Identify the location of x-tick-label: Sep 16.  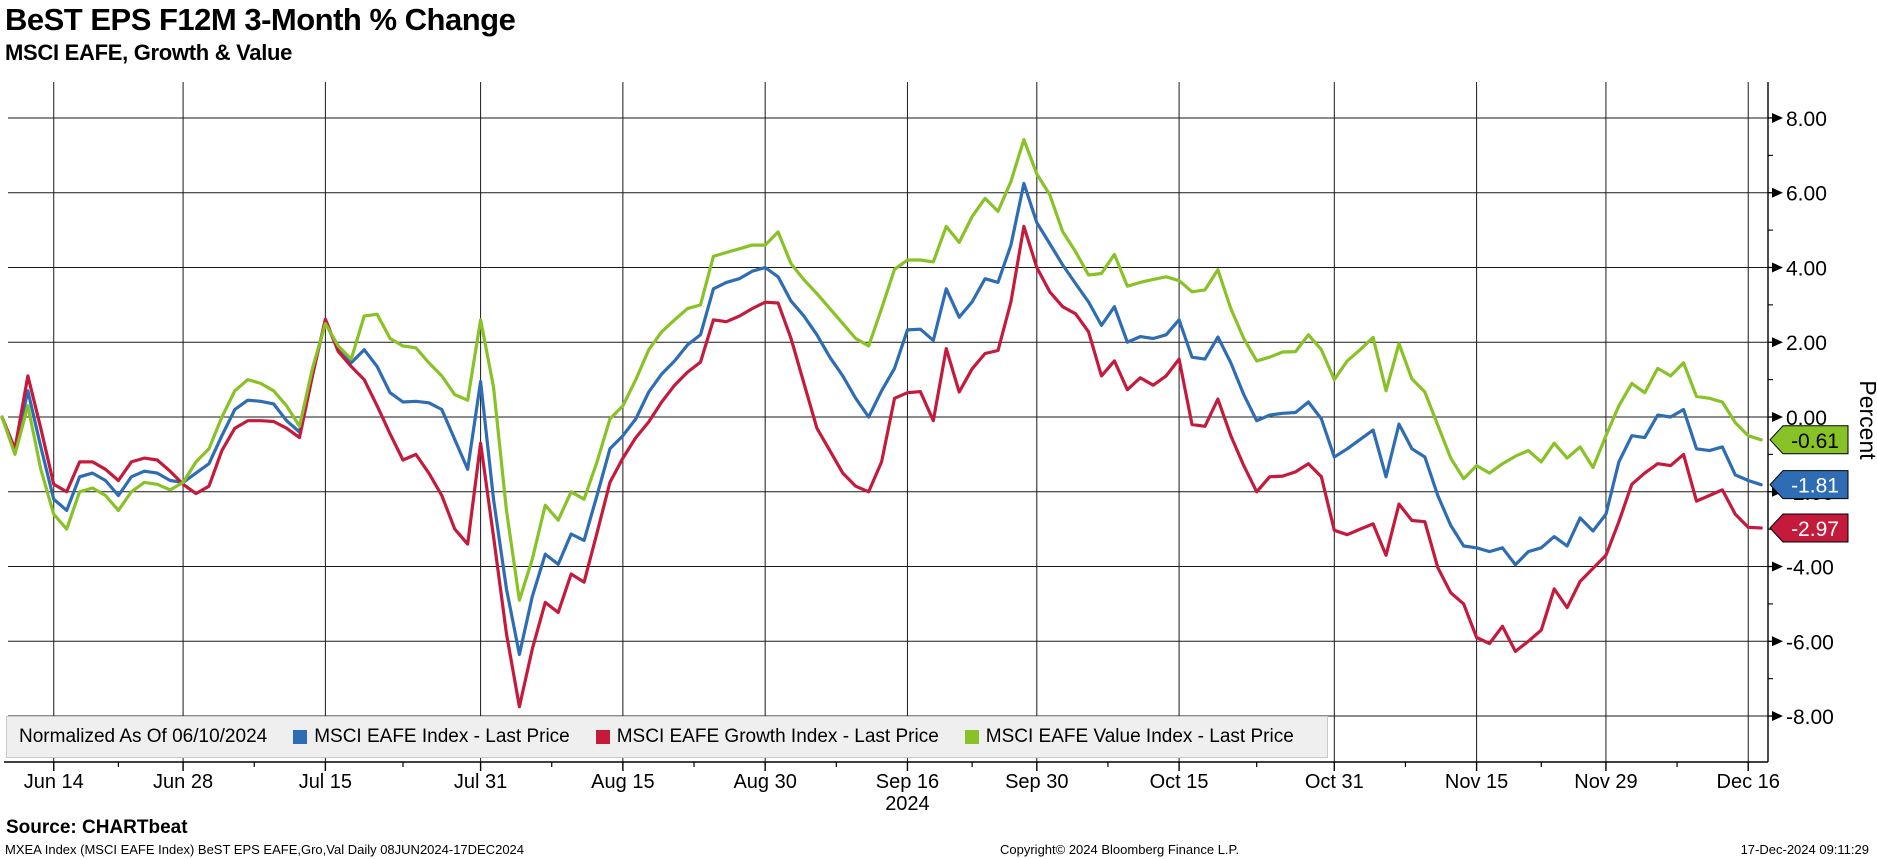
(907, 782).